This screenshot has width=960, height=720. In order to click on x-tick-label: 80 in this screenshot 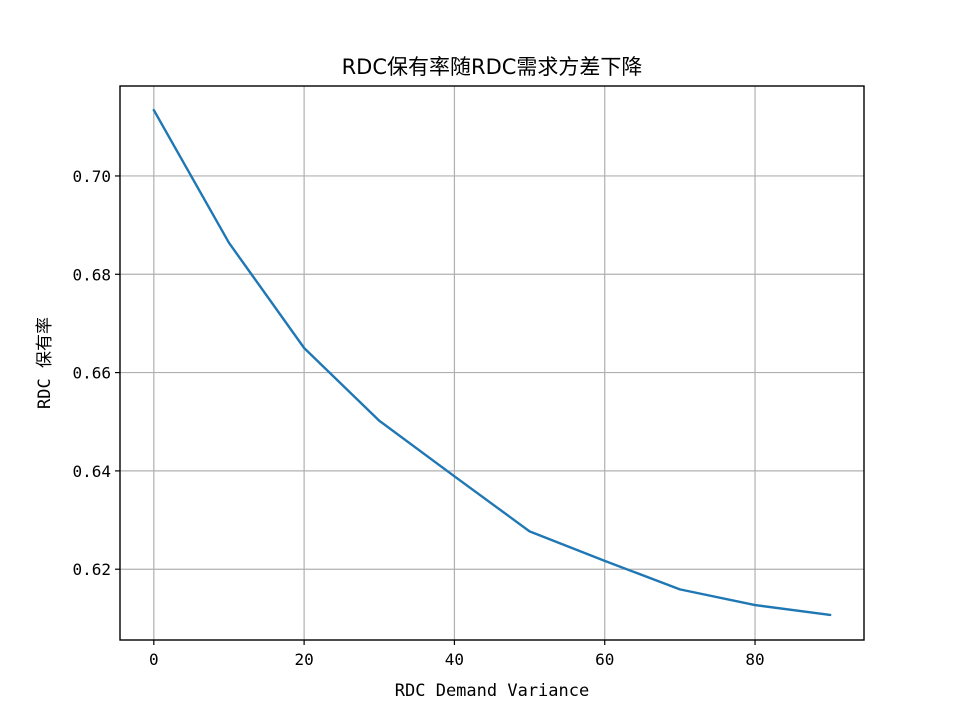, I will do `click(754, 659)`.